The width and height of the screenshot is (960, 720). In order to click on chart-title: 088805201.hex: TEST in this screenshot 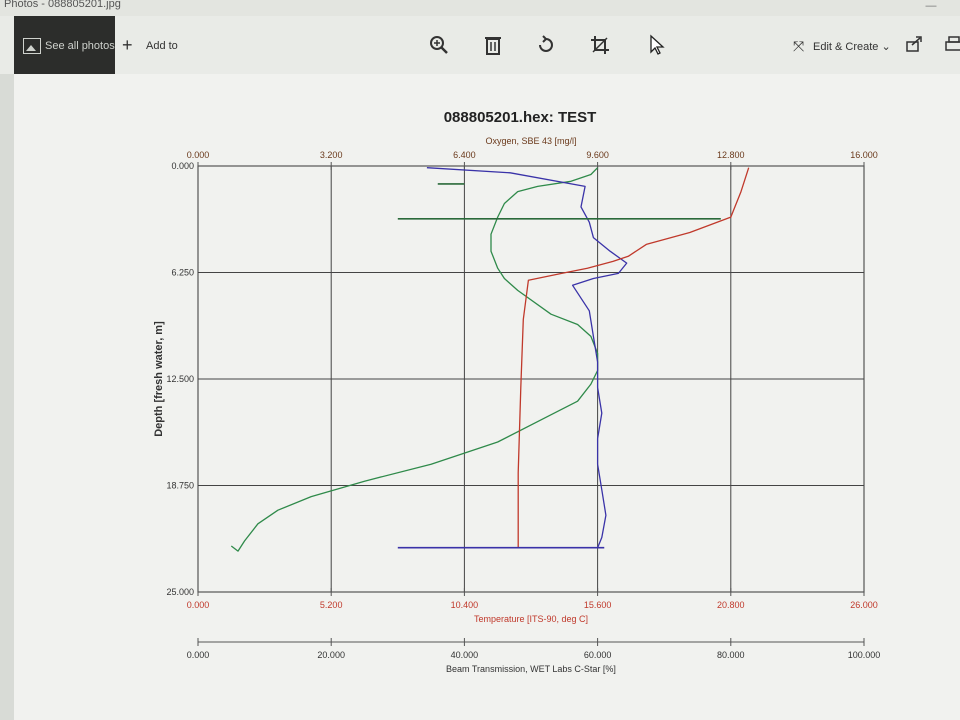, I will do `click(520, 117)`.